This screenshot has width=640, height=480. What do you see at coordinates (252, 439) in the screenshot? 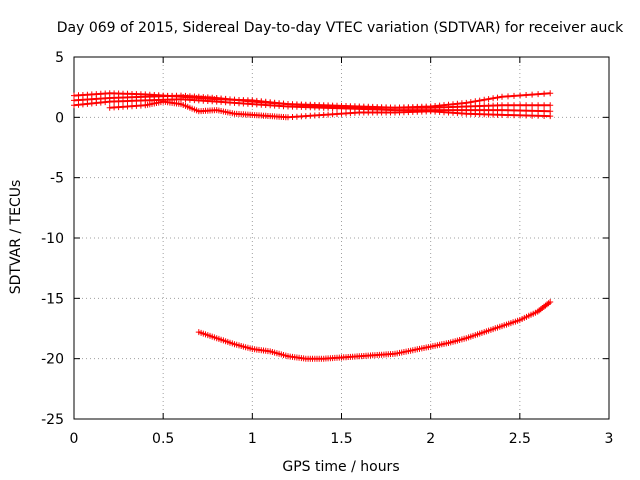
I see `x-tick-label: 1` at bounding box center [252, 439].